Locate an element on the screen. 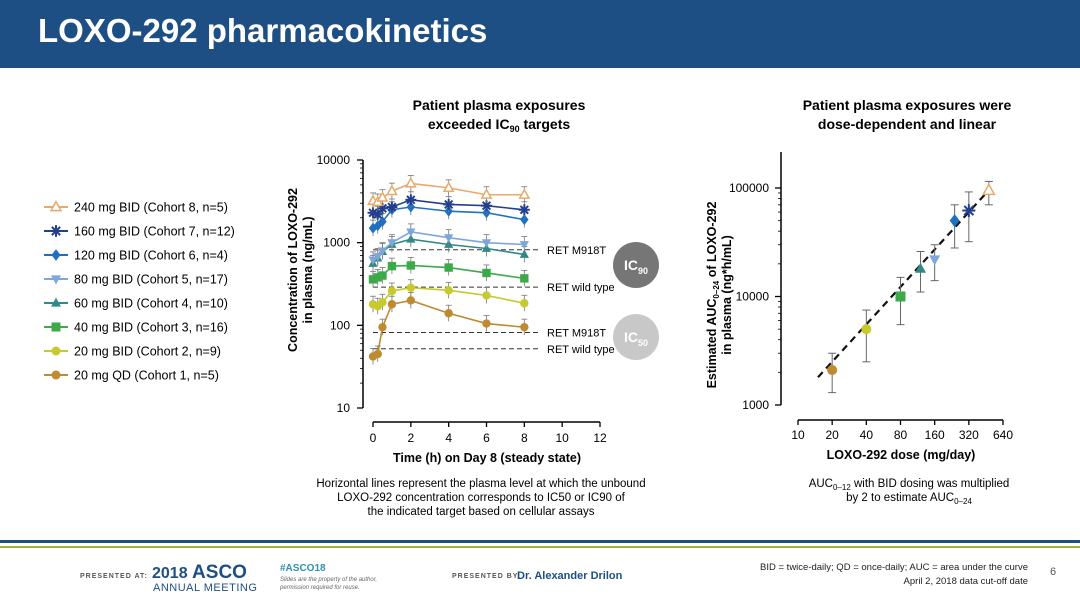  right-y-tick-label: 10000 is located at coordinates (753, 297).